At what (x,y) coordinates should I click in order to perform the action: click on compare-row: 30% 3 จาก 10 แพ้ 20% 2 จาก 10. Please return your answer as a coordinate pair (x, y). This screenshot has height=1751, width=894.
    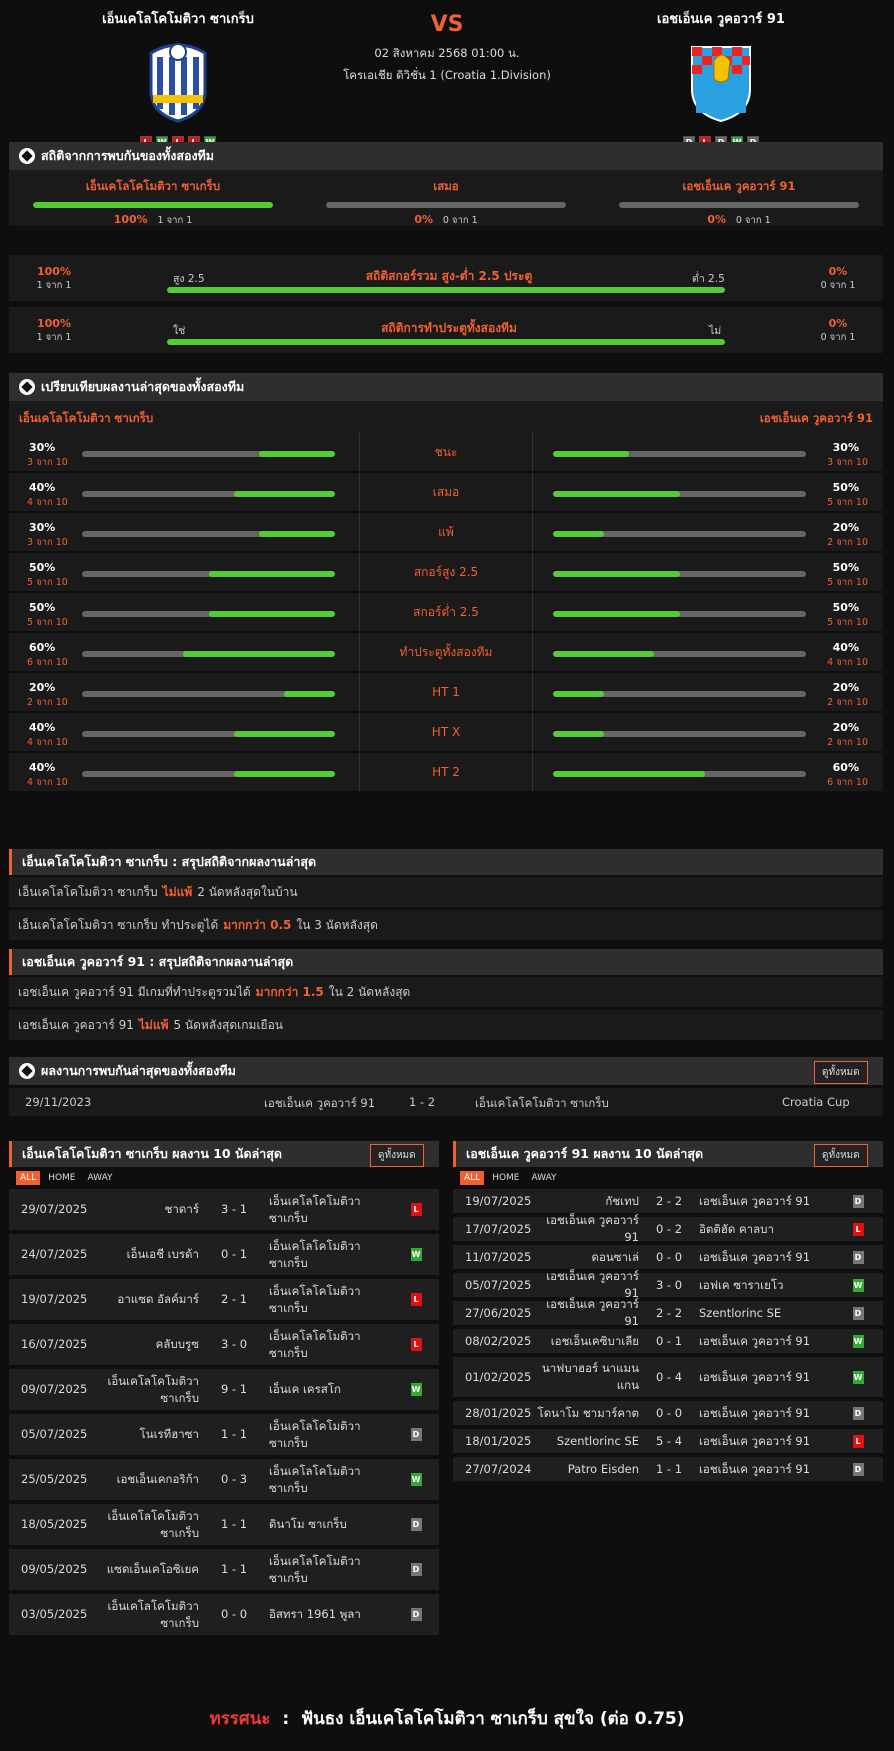
    Looking at the image, I should click on (446, 532).